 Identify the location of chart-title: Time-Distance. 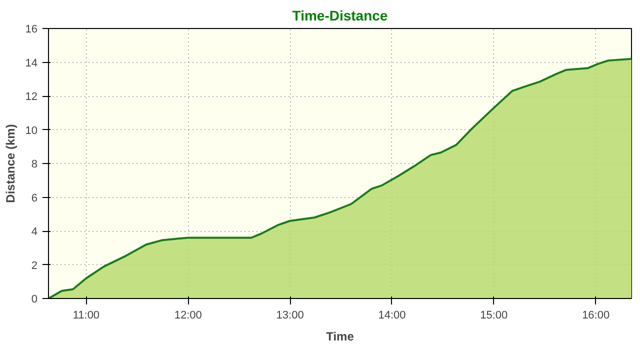
(340, 16).